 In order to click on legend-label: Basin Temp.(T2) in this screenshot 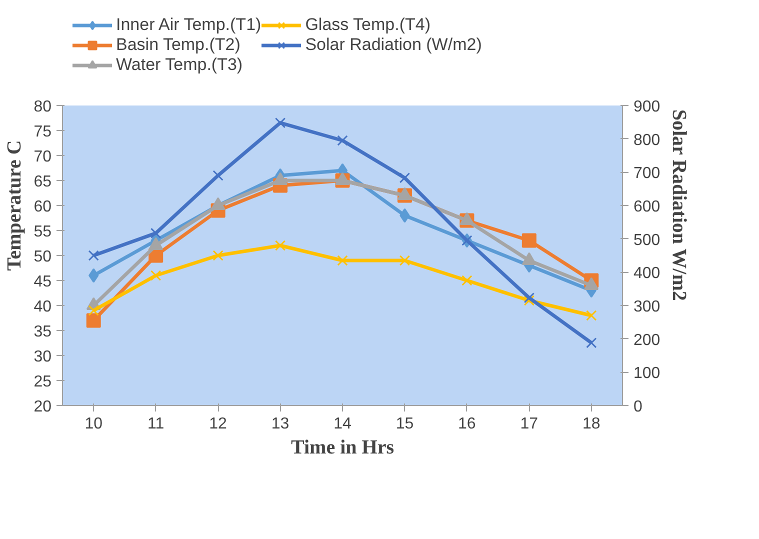, I will do `click(178, 45)`.